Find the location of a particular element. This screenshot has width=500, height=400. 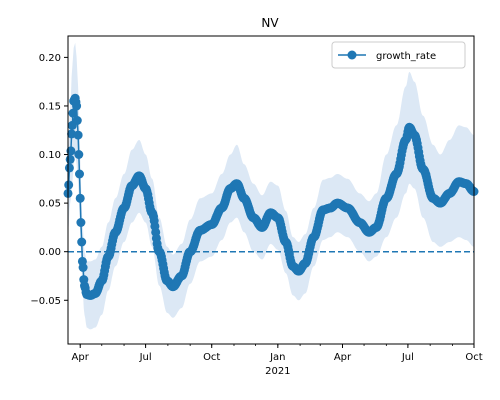

y-axis: −0.05 0.00 0.05 0.10 0.15 0.20 is located at coordinates (49, 180).